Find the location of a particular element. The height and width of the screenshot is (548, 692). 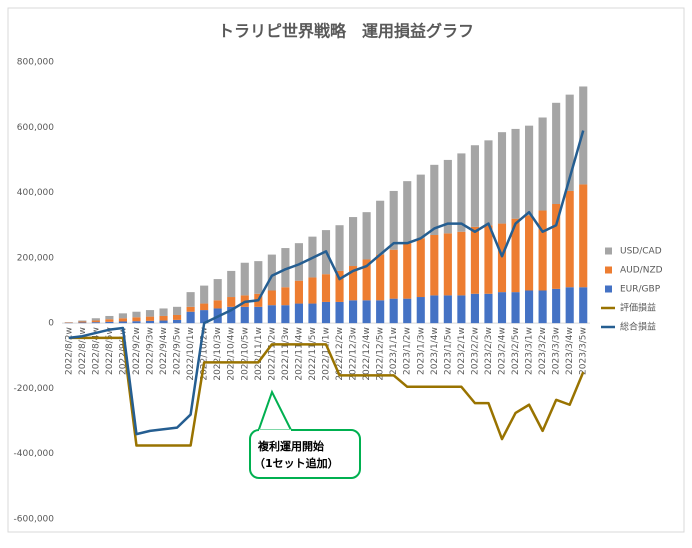

x-tick-label: 2022/12/4w is located at coordinates (367, 354).